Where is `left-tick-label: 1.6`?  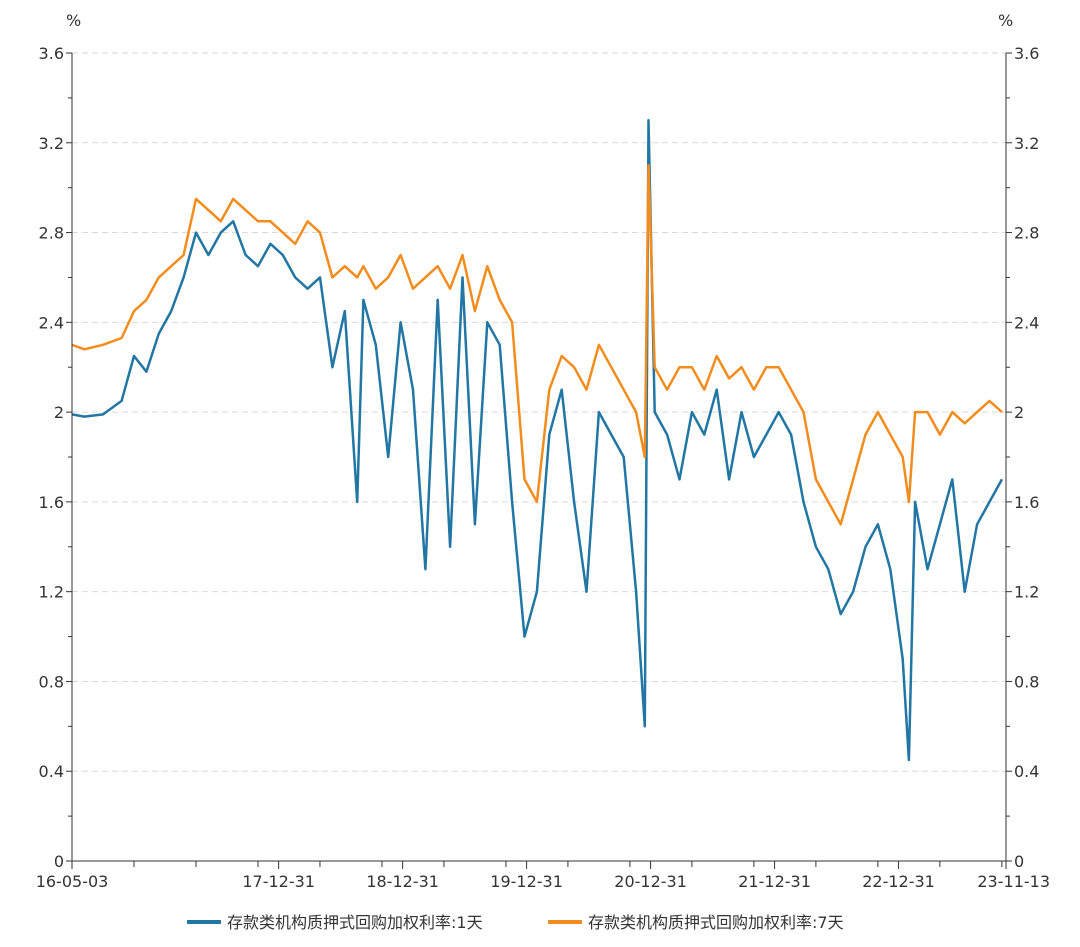
left-tick-label: 1.6 is located at coordinates (51, 502).